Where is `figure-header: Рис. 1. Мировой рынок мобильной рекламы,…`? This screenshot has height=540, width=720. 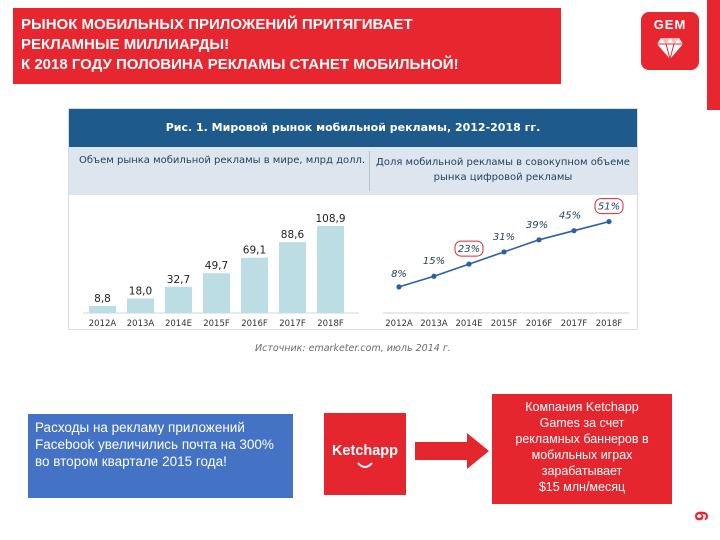
figure-header: Рис. 1. Мировой рынок мобильной рекламы,… is located at coordinates (353, 128).